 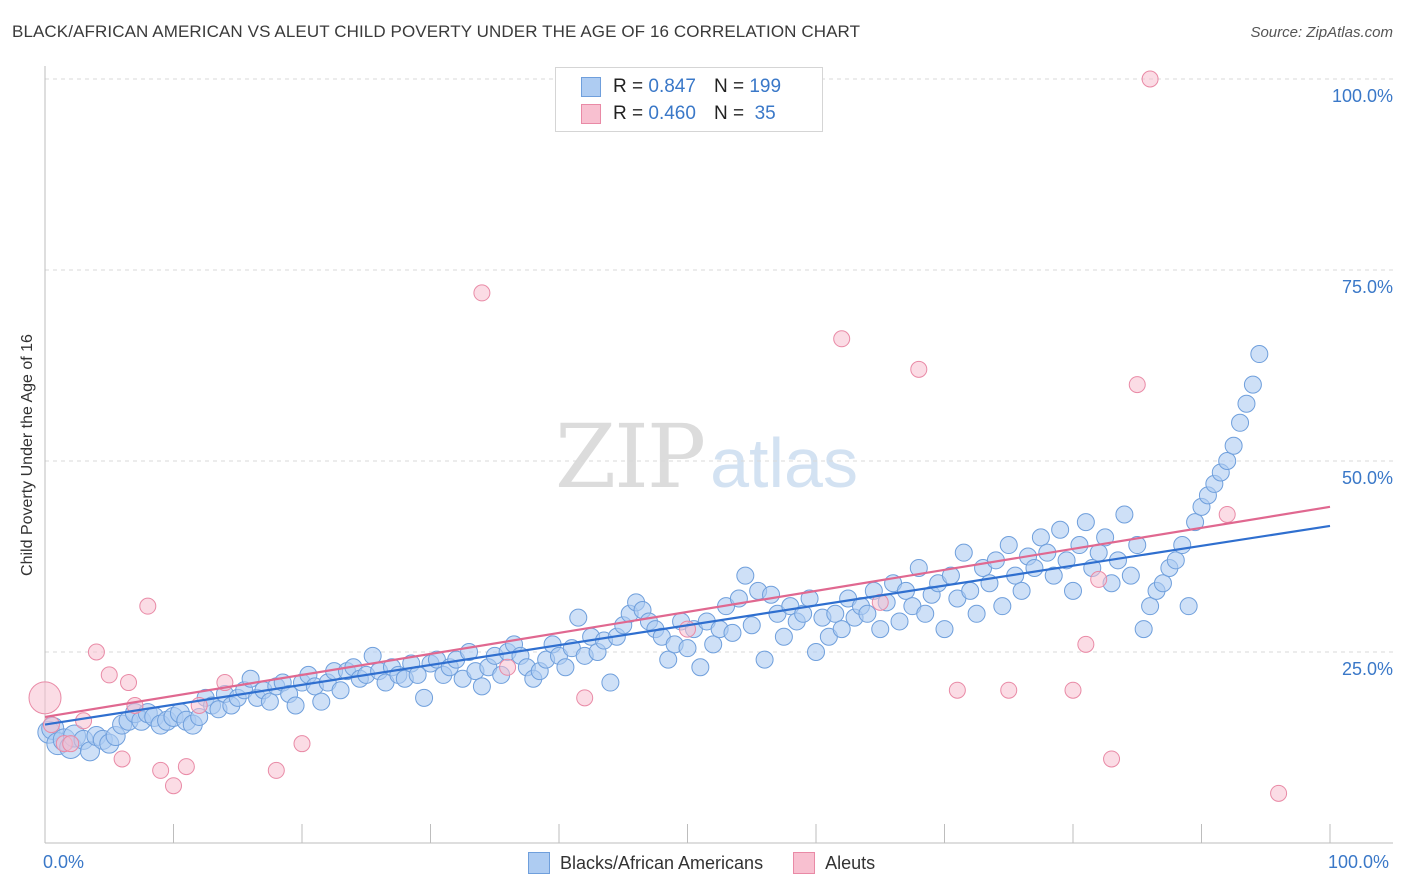 I want to click on legend-item-aleuts: Aleuts, so click(x=834, y=863).